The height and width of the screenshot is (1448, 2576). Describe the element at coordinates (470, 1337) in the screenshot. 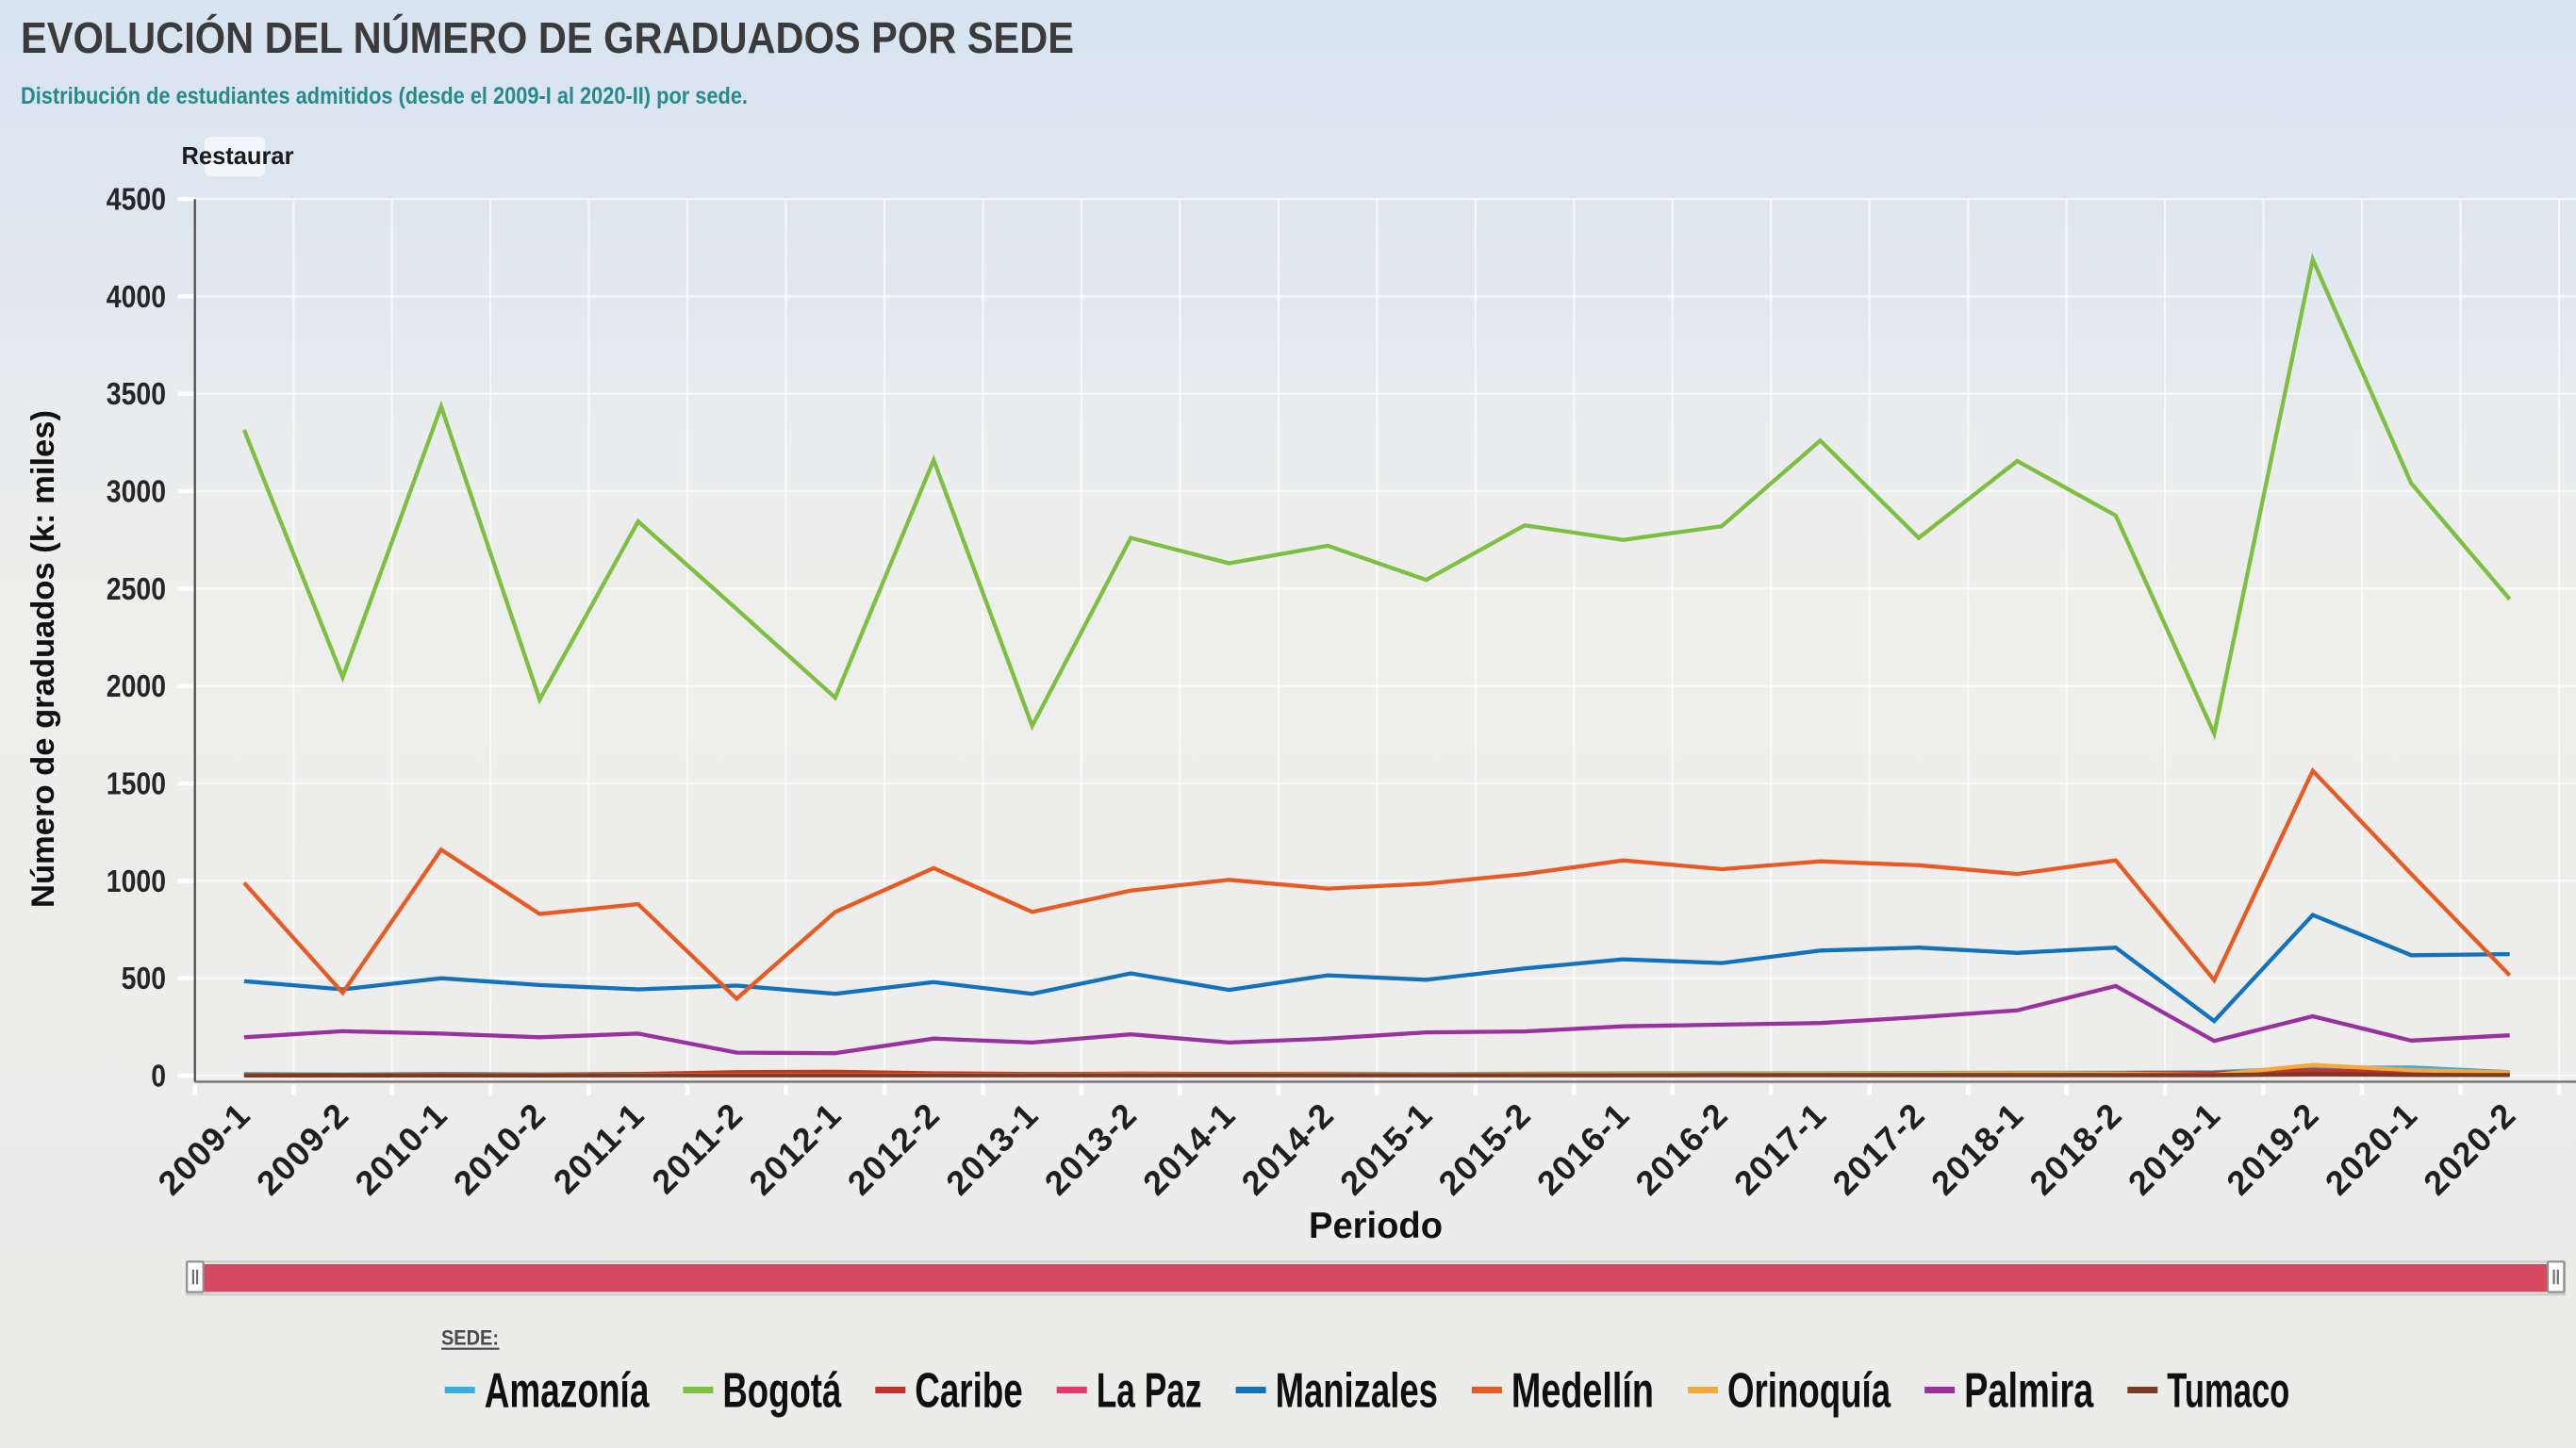

I see `svg-text: SEDE:` at that location.